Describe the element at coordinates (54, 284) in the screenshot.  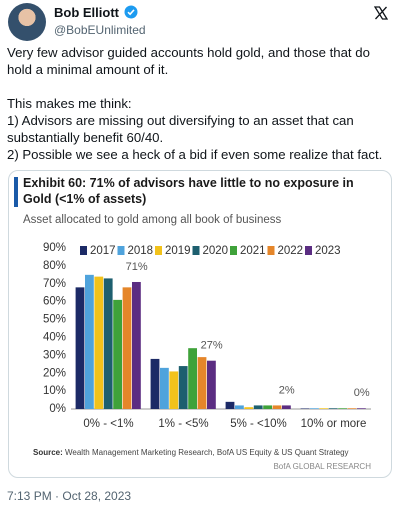
I see `y-tick-label: 70%` at that location.